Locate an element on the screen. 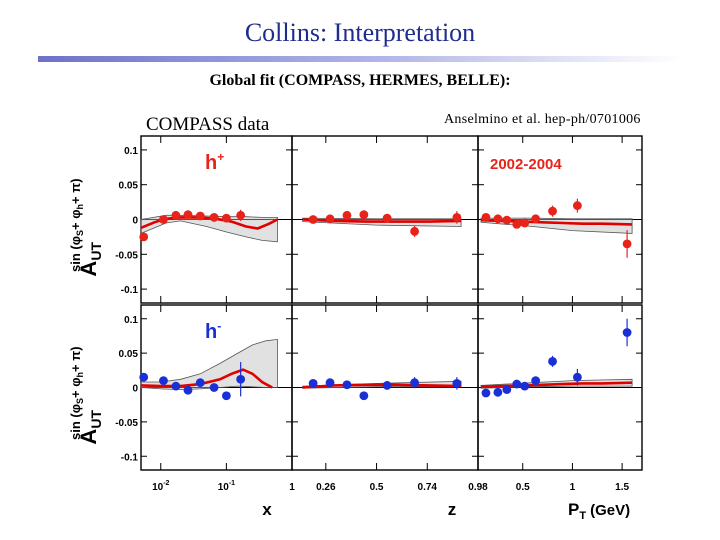 The width and height of the screenshot is (720, 540). x-axis-title-x: x is located at coordinates (267, 509).